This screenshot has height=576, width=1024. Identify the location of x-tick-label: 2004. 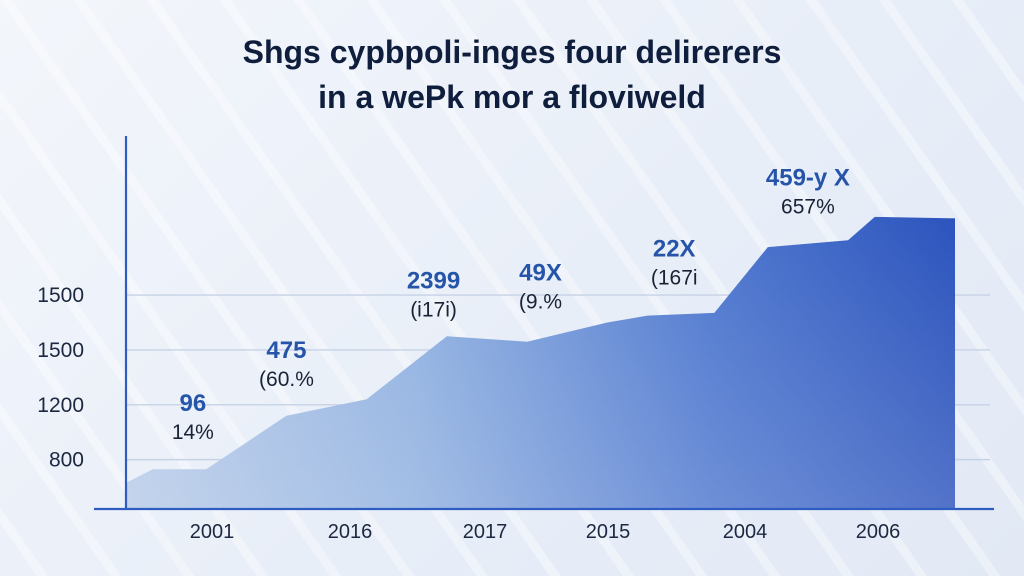
(745, 532).